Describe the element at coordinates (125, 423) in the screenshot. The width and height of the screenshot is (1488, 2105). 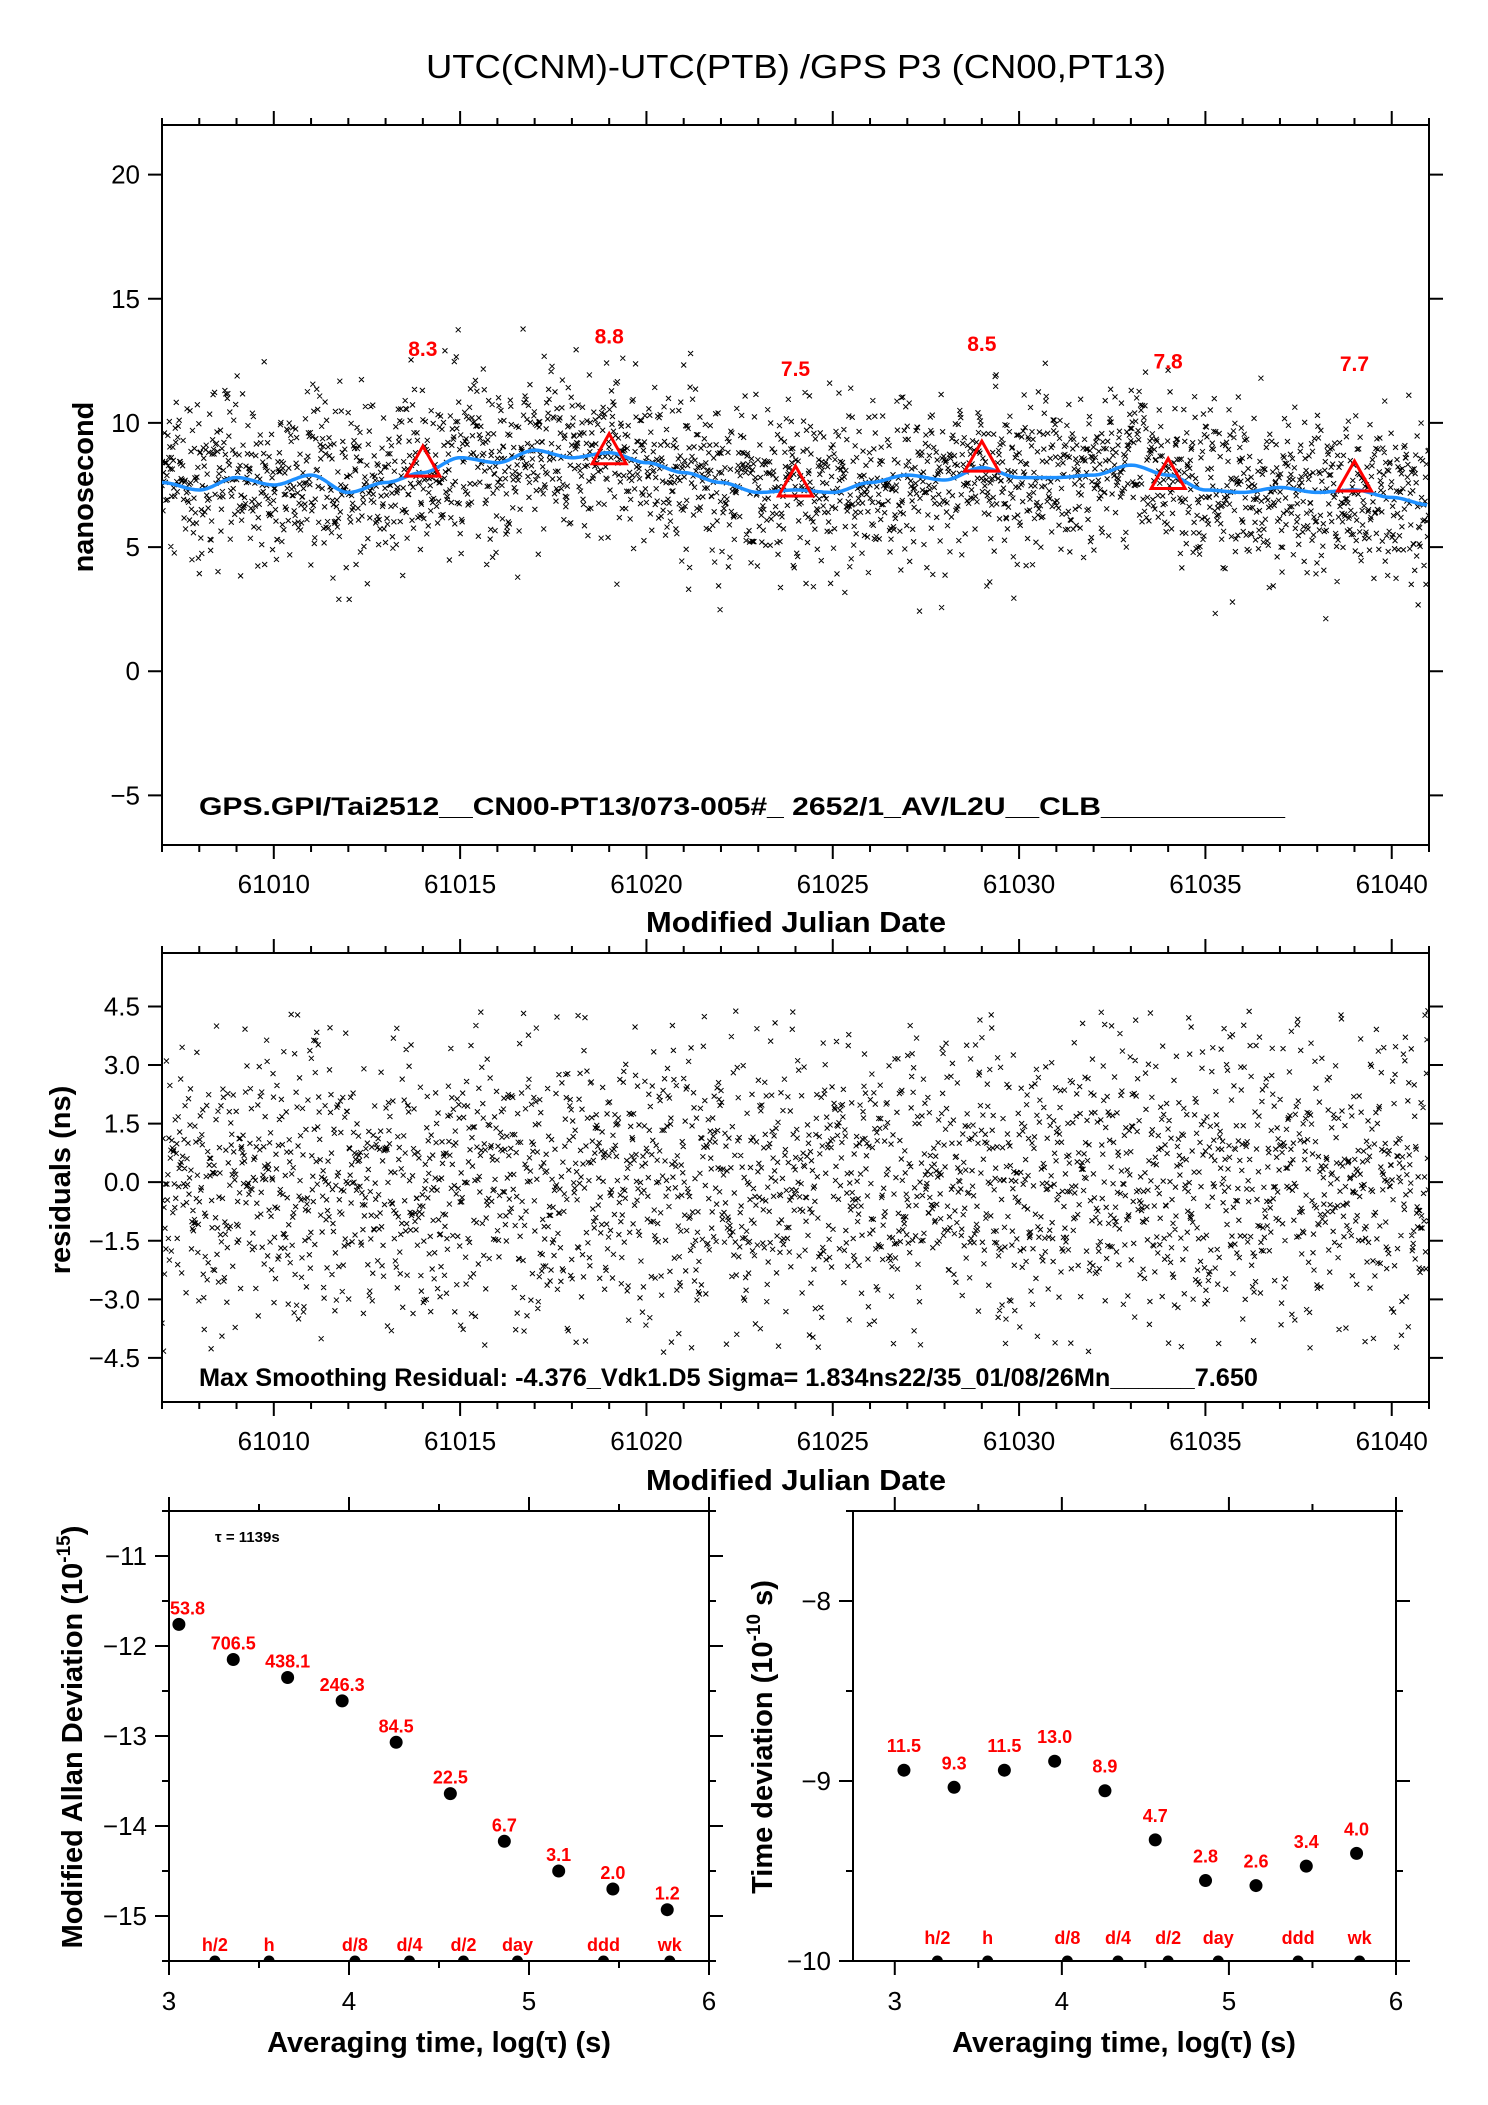
I see `y-tick-label: 10` at that location.